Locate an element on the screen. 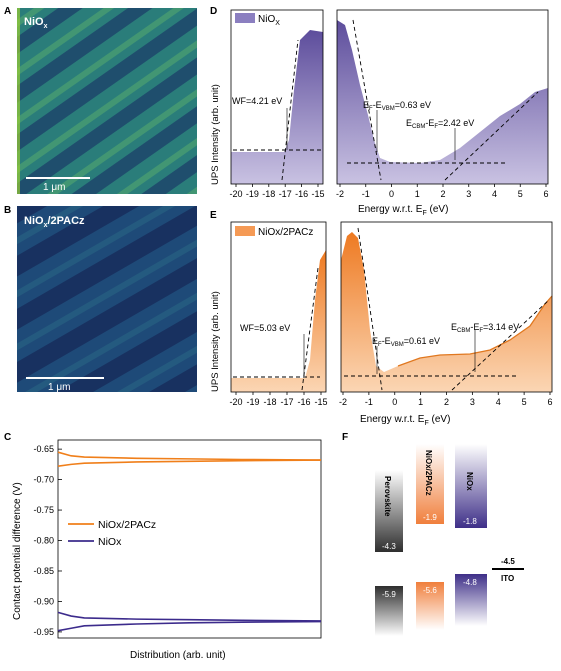  panel-d-letter: D is located at coordinates (213, 11).